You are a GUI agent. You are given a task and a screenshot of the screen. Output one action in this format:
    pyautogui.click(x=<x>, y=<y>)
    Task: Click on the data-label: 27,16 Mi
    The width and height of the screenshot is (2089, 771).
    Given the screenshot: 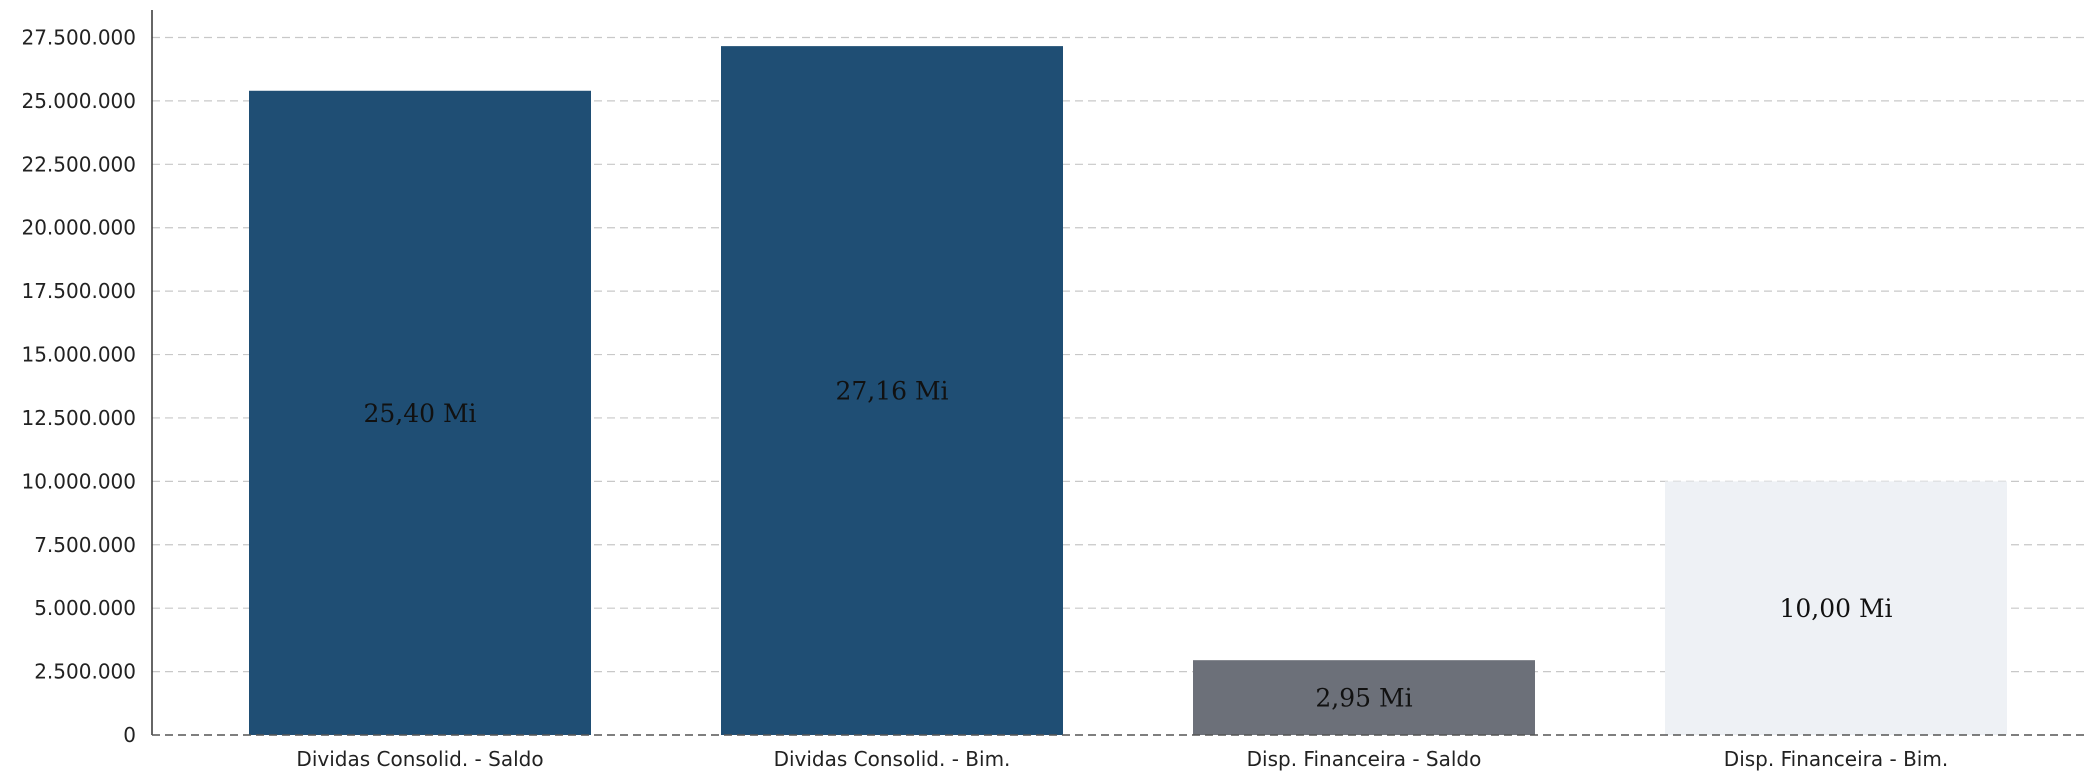 What is the action you would take?
    pyautogui.click(x=891, y=391)
    